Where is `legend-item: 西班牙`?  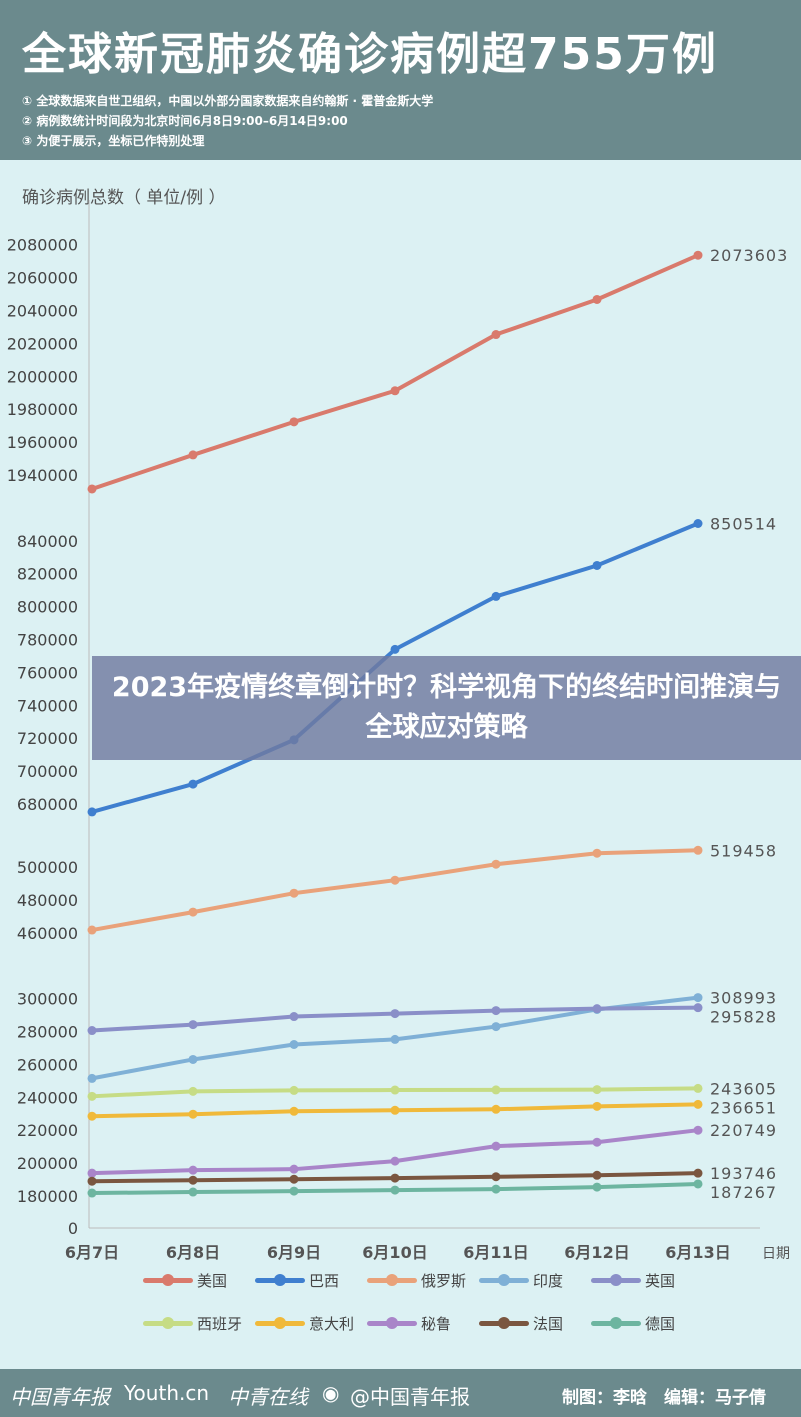 legend-item: 西班牙 is located at coordinates (192, 1323).